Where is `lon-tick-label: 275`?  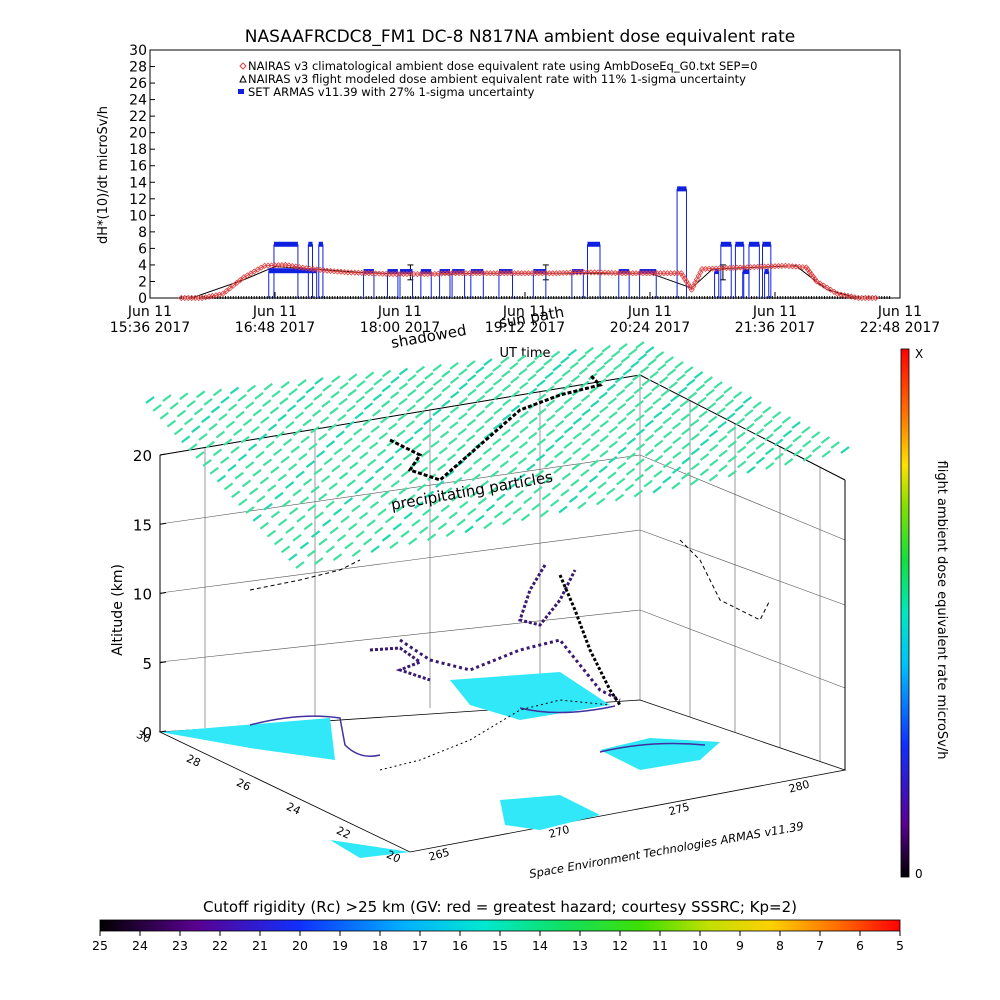 lon-tick-label: 275 is located at coordinates (679, 809).